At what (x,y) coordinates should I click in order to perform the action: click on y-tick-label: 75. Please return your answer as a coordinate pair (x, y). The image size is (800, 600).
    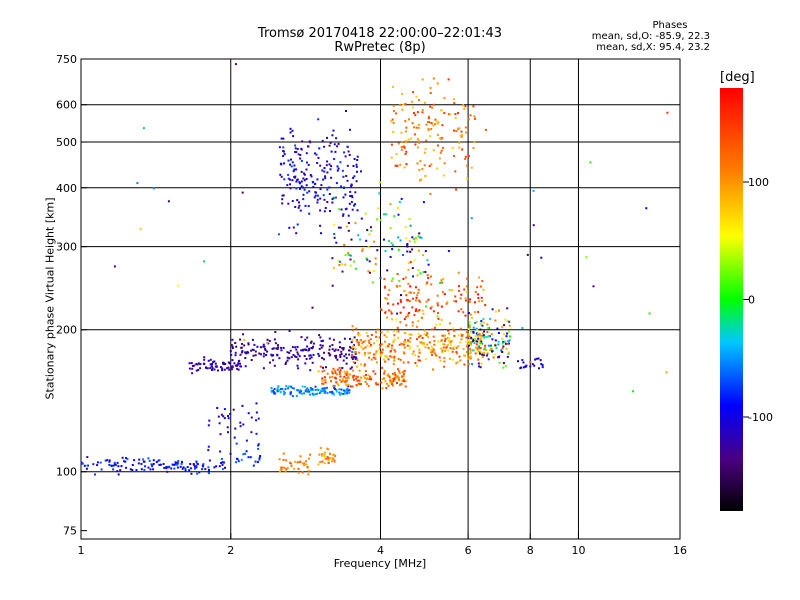
    Looking at the image, I should click on (70, 531).